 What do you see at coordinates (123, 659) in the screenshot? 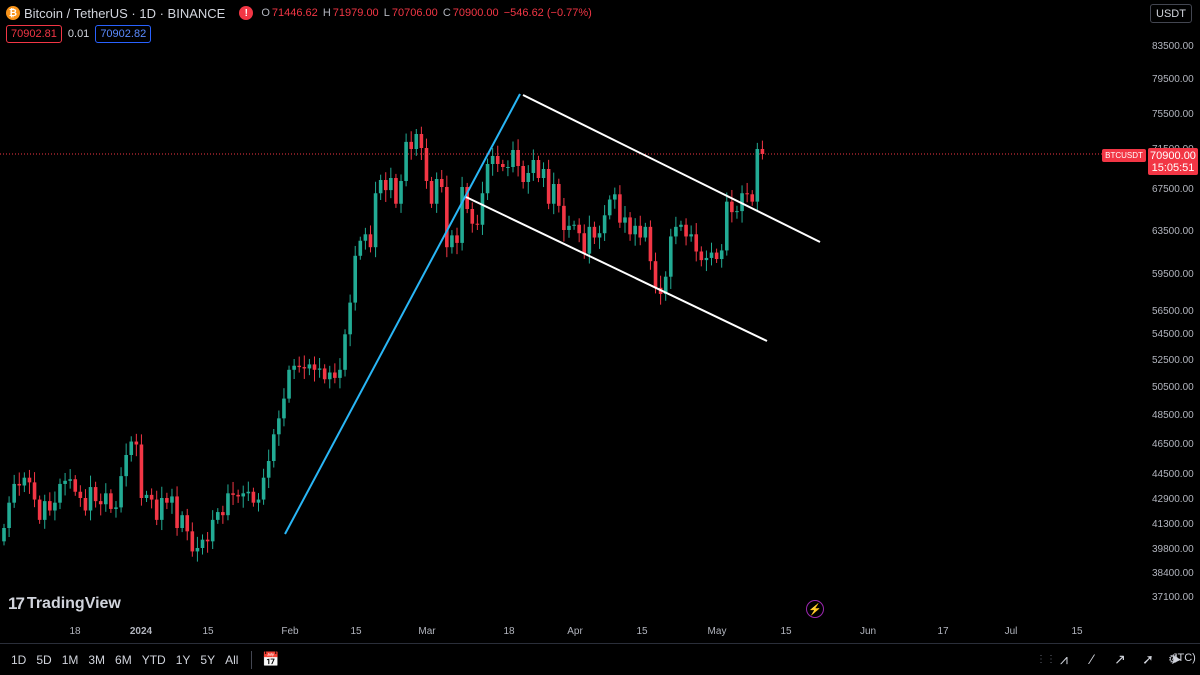
I see `timeframe-6m: 6M` at bounding box center [123, 659].